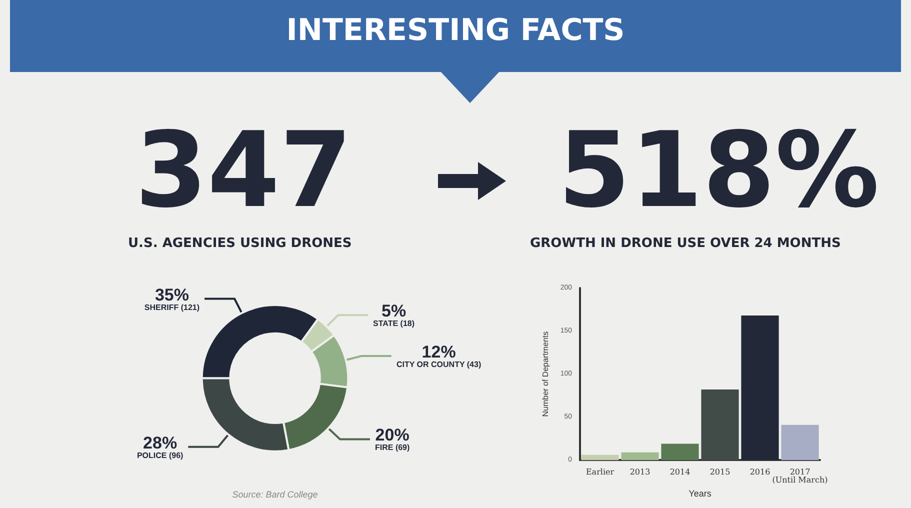  Describe the element at coordinates (171, 294) in the screenshot. I see `data-label: 35%` at that location.